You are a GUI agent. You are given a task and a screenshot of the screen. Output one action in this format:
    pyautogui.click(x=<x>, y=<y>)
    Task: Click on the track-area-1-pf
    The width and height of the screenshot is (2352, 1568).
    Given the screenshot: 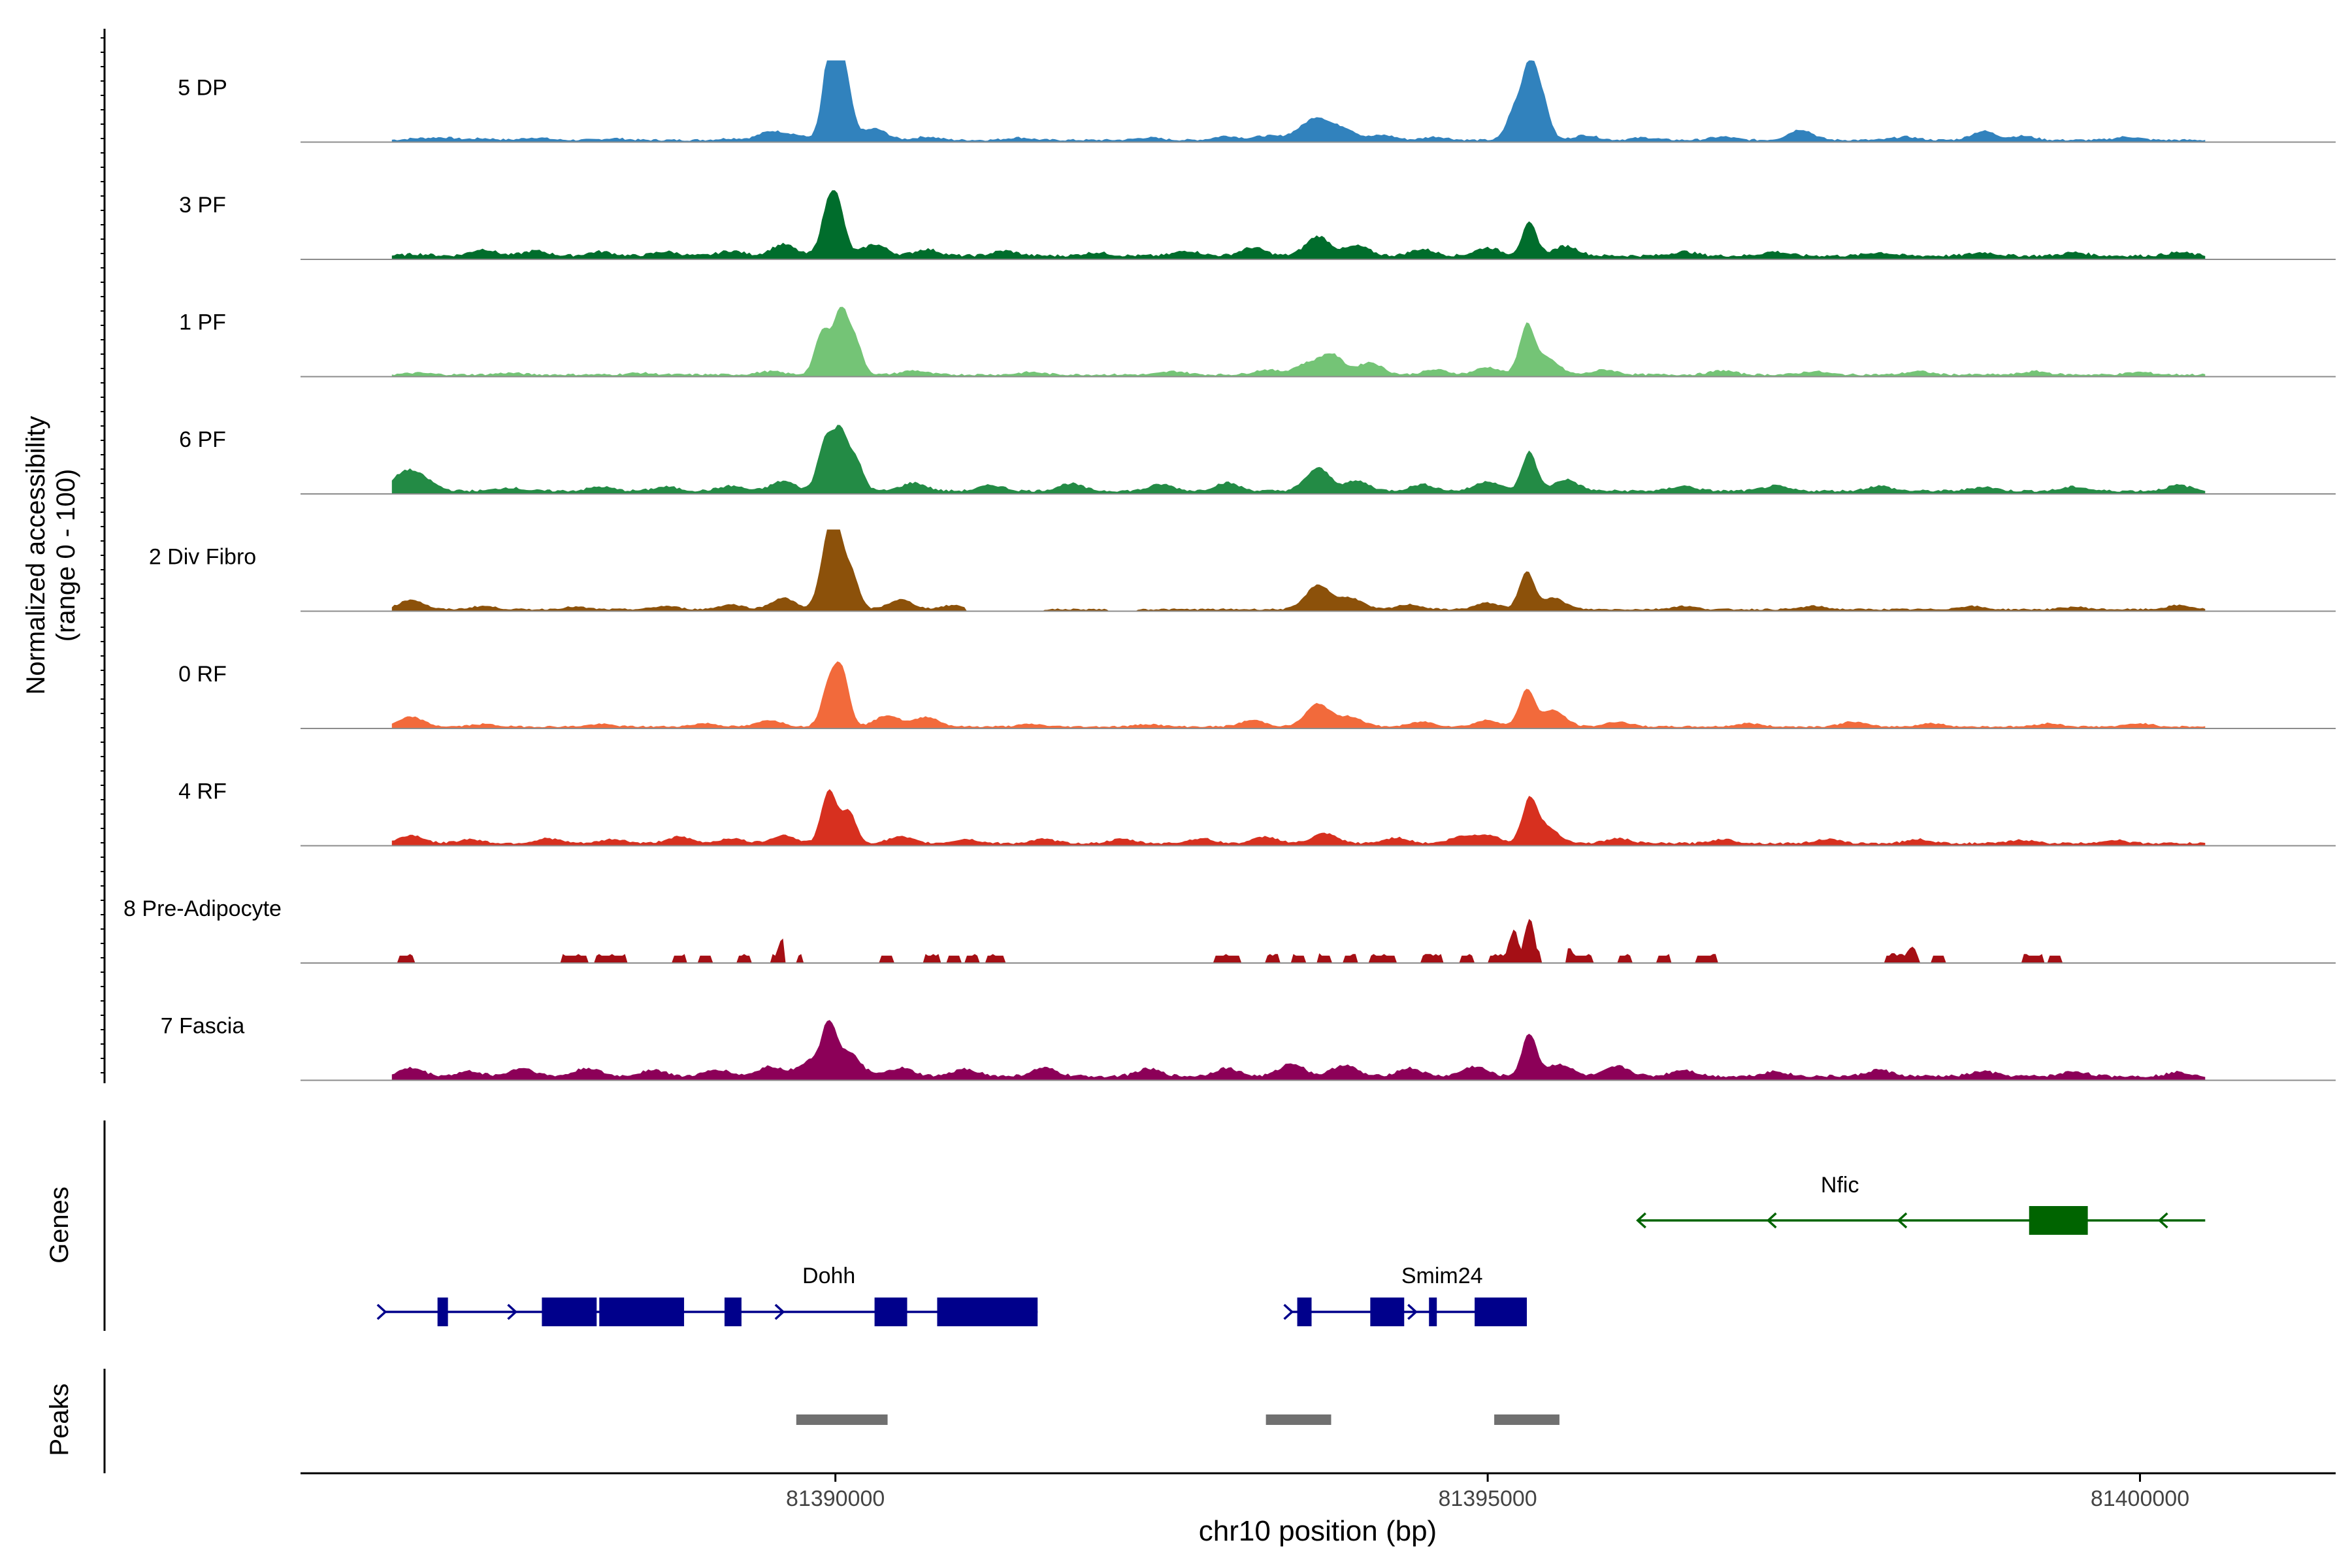 What is the action you would take?
    pyautogui.click(x=1298, y=341)
    